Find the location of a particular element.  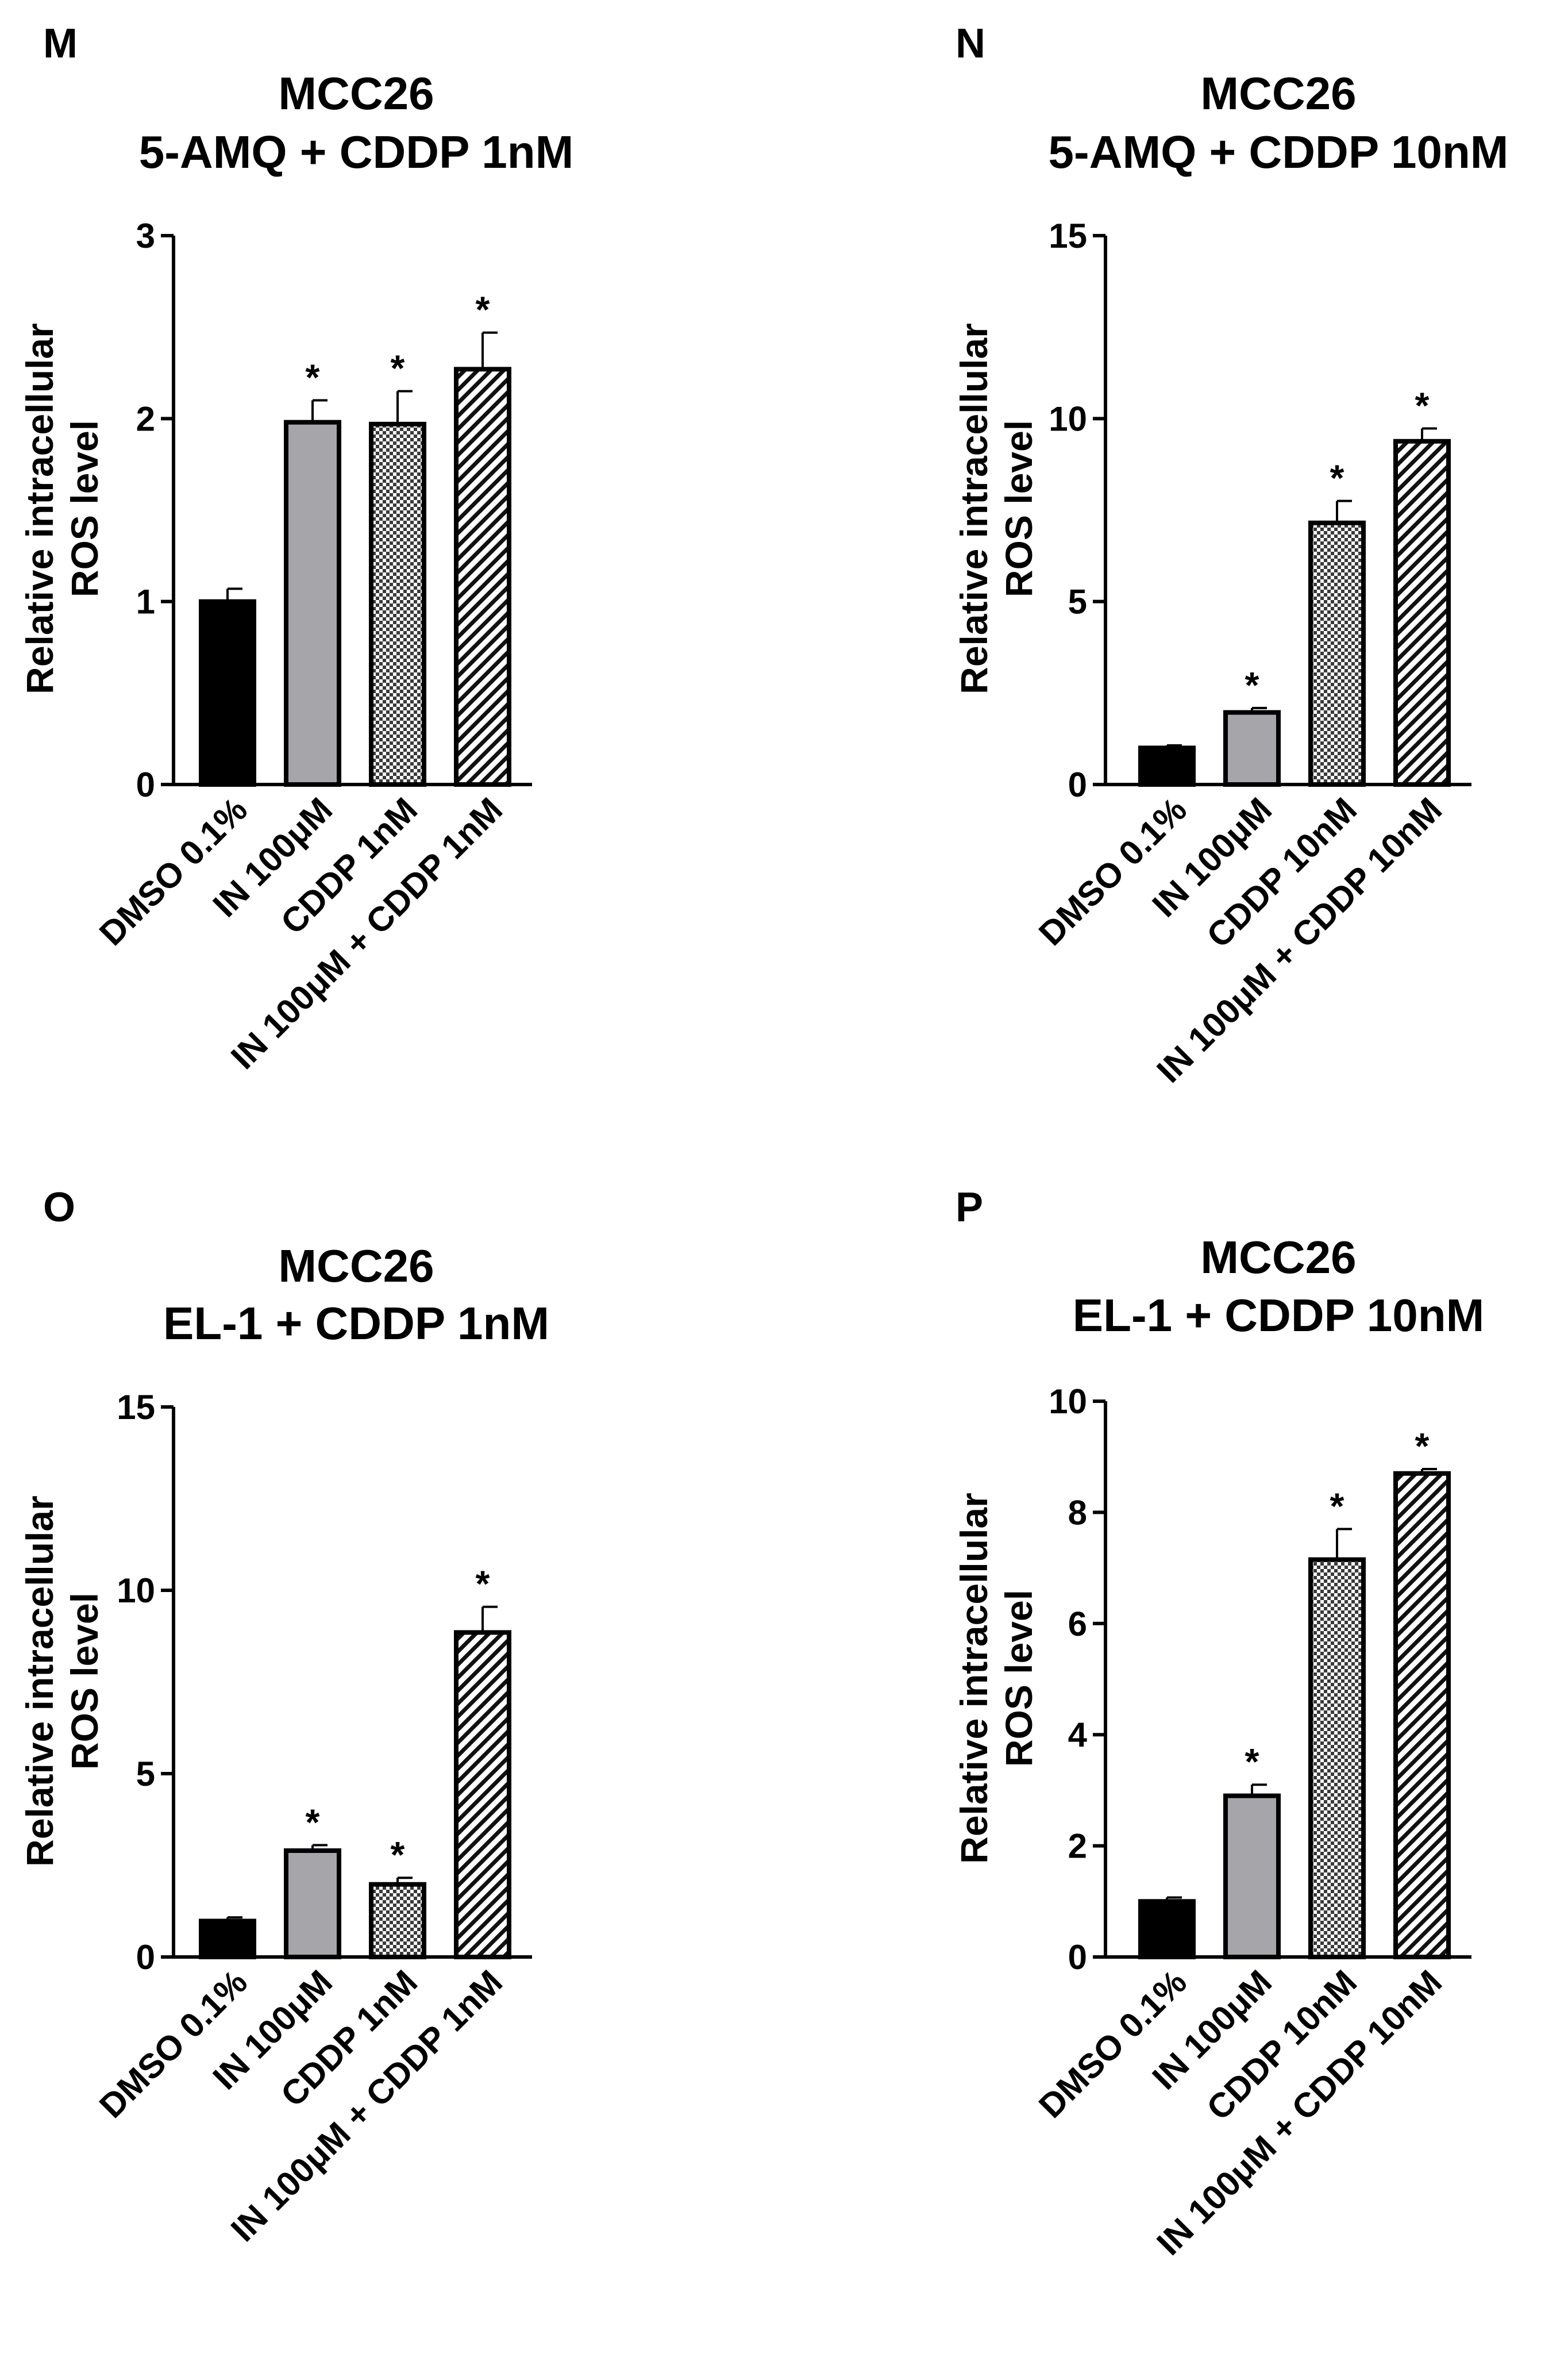

chart-title-line-2: EL-1 + CDDP 10nM is located at coordinates (1278, 1315).